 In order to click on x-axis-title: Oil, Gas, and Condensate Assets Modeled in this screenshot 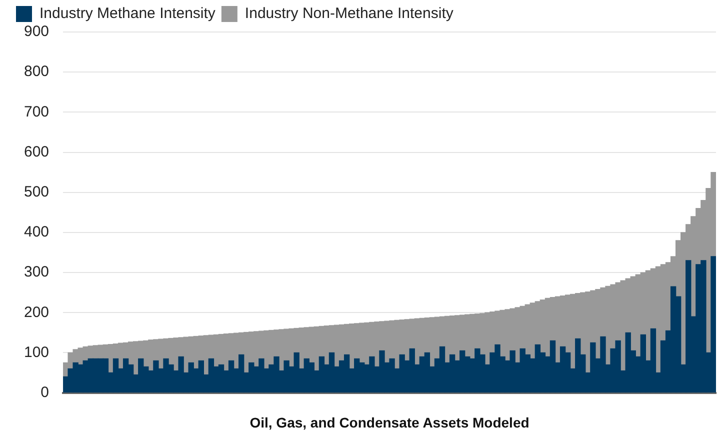, I will do `click(390, 422)`.